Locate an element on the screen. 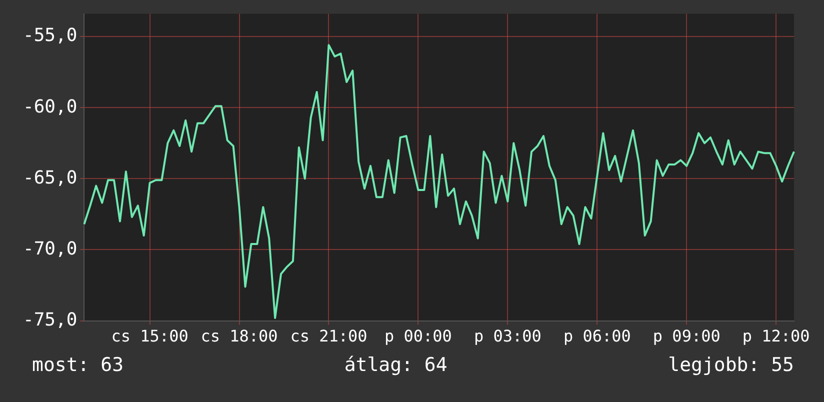 Image resolution: width=824 pixels, height=402 pixels. y-tick-label: -55,0 is located at coordinates (50, 35).